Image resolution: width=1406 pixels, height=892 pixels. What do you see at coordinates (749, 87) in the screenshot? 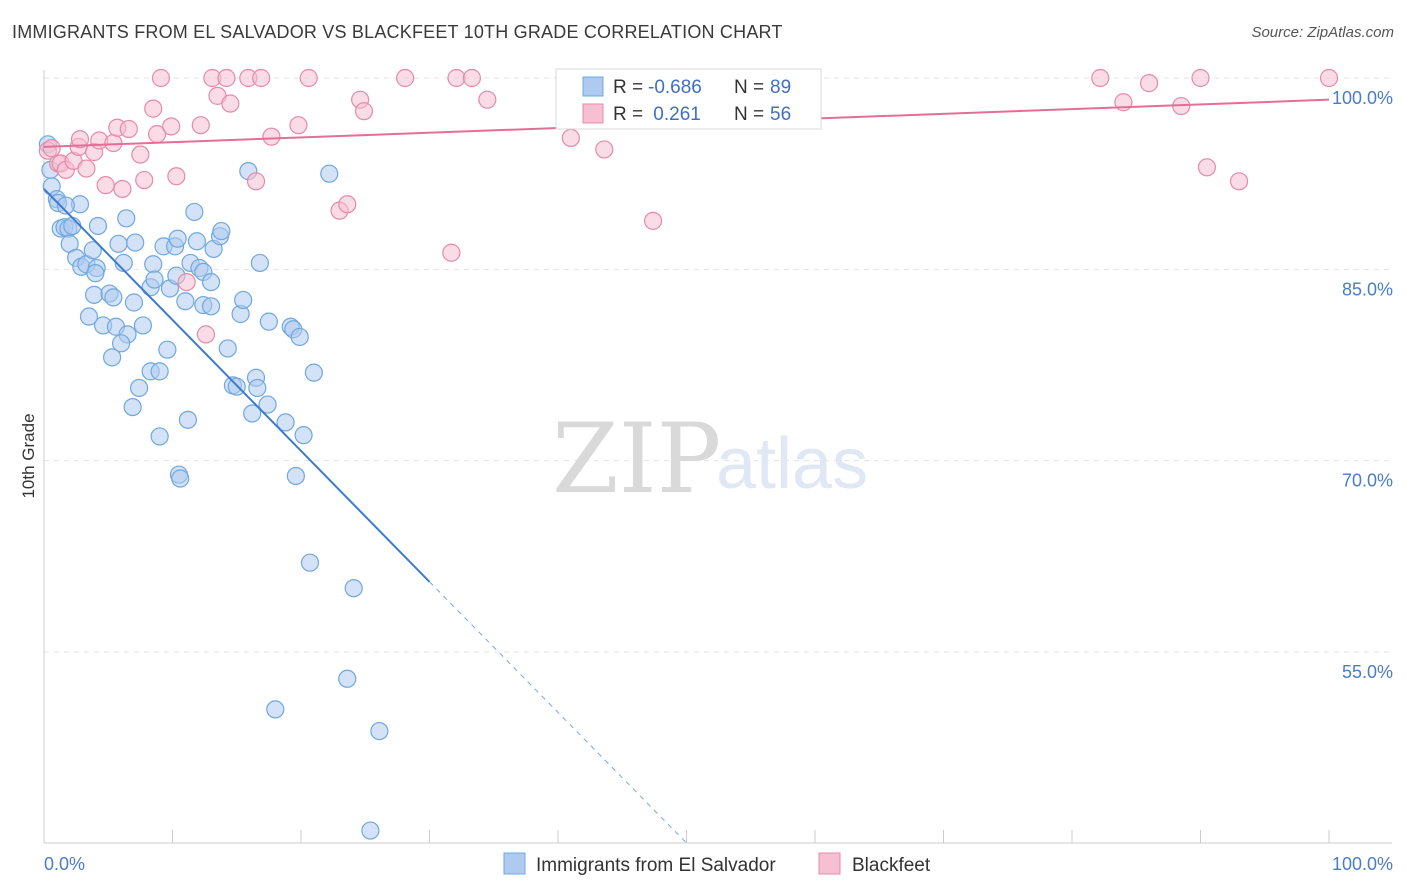
I see `stats-n-label-1: N =` at bounding box center [749, 87].